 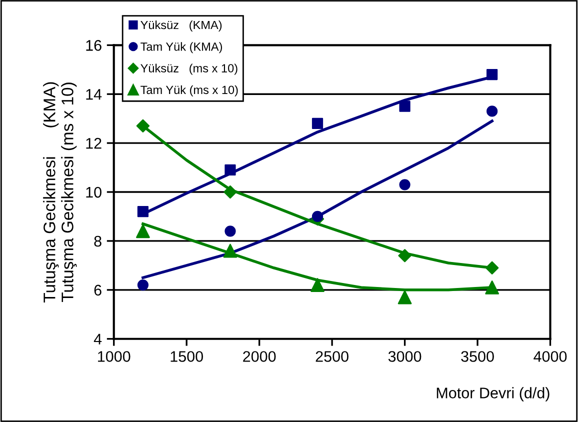 I want to click on x-tick-label: 1500, so click(x=186, y=356).